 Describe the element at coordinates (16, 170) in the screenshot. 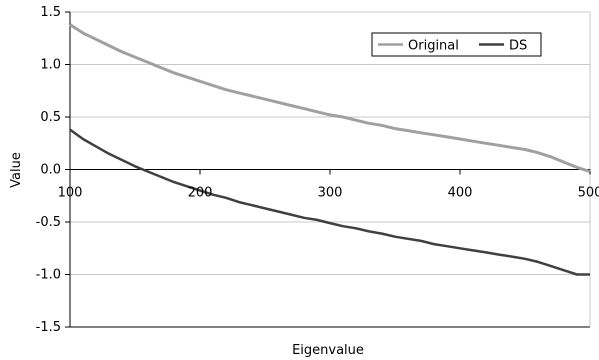

I see `y-axis-title: Value` at that location.